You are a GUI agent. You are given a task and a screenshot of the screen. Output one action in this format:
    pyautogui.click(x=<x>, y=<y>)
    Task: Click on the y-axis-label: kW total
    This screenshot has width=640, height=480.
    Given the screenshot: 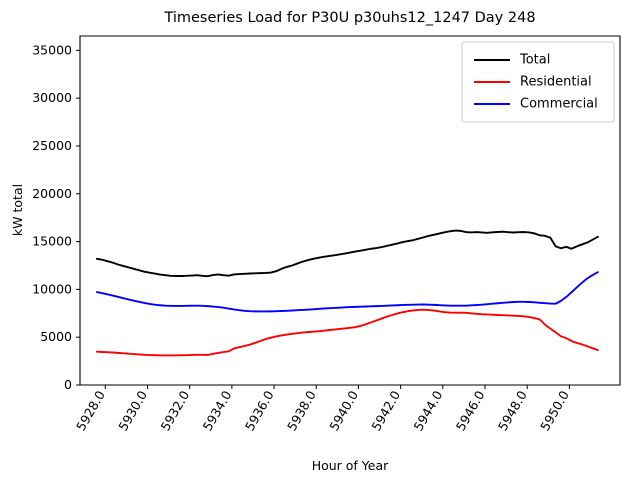 What is the action you would take?
    pyautogui.click(x=17, y=210)
    